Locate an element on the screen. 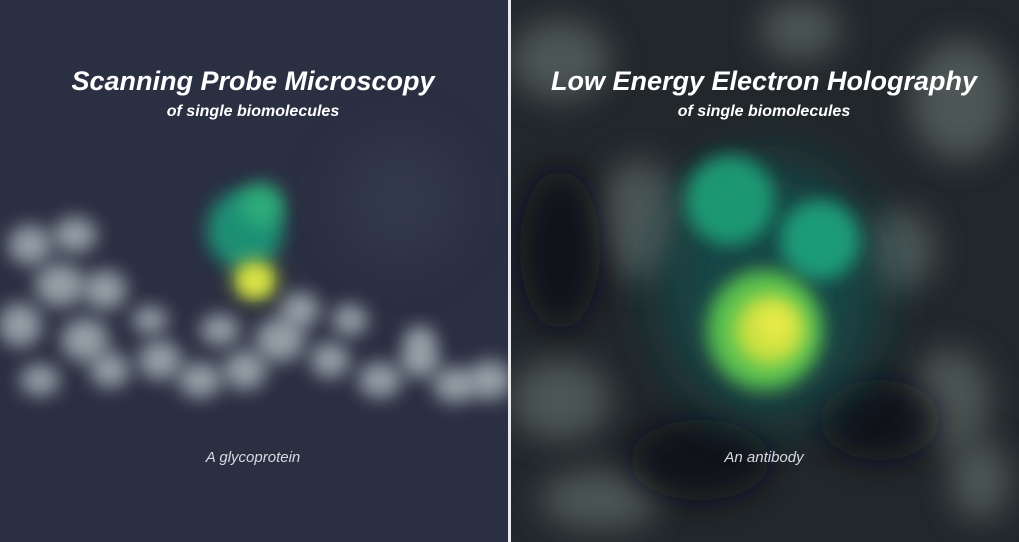 This screenshot has width=1019, height=542. right-title: Low Energy Electron Holography is located at coordinates (765, 81).